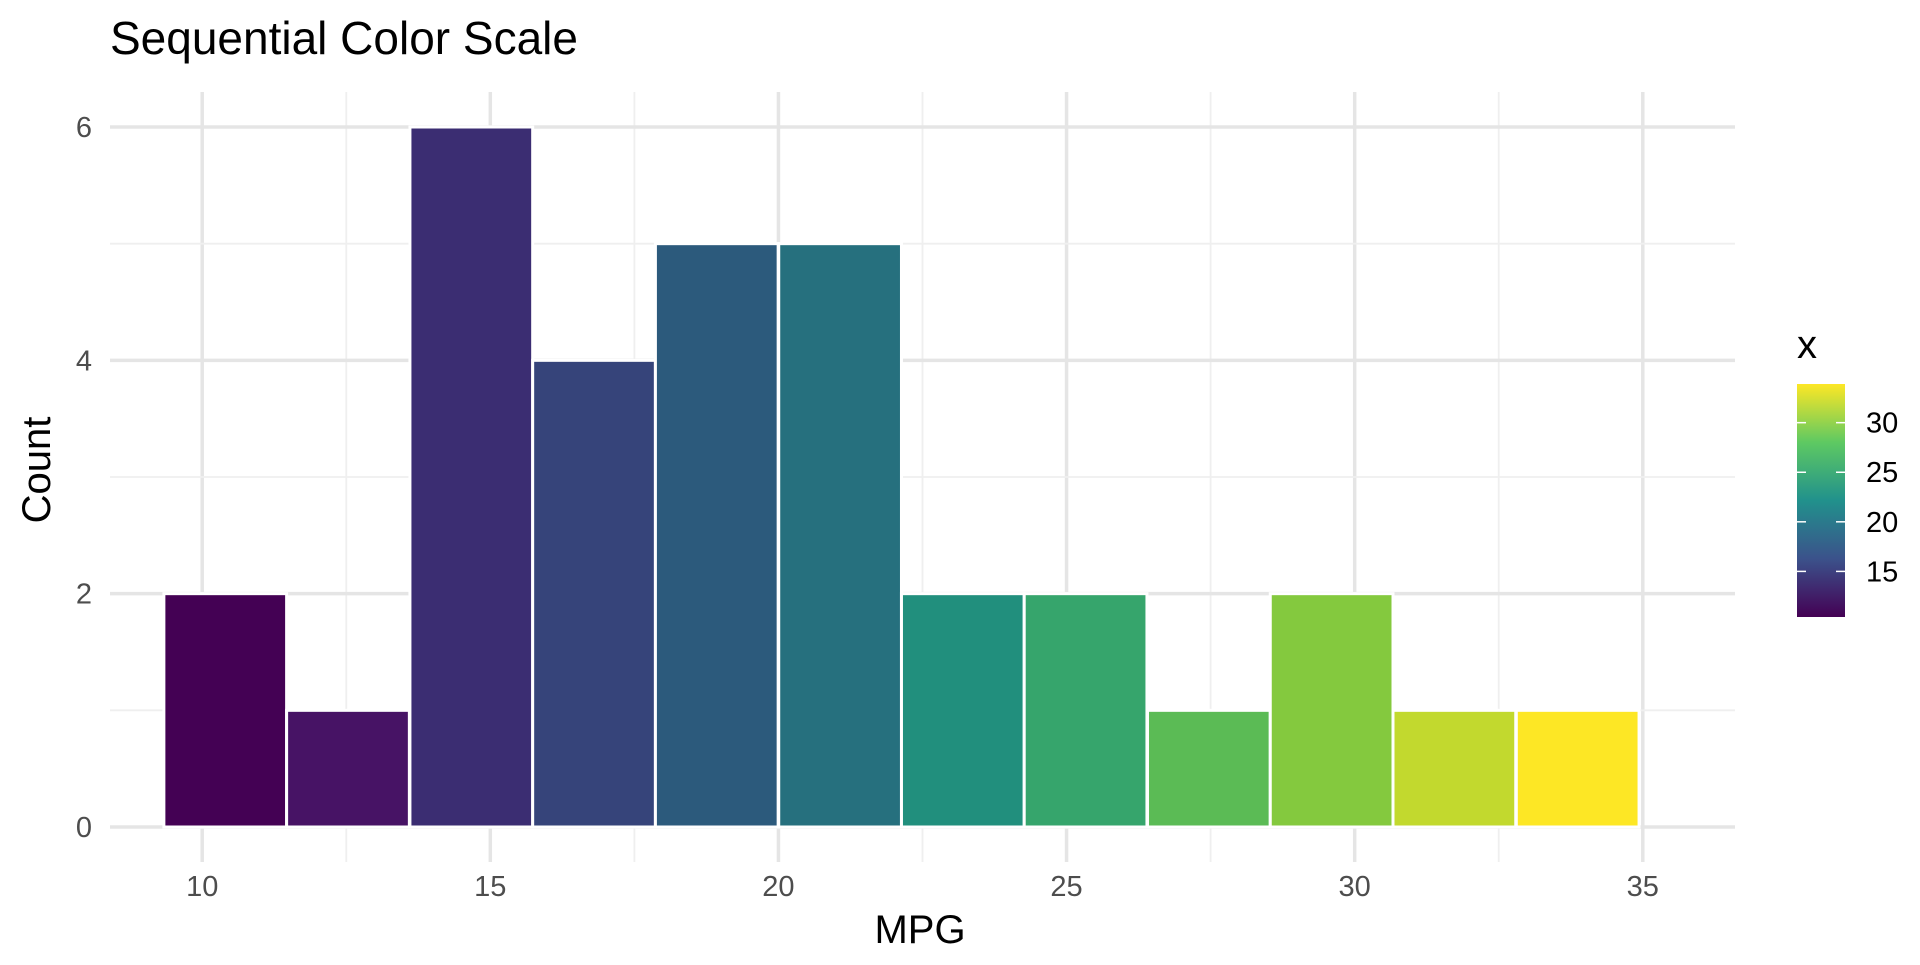  I want to click on legend-tick-label: 20, so click(1882, 523).